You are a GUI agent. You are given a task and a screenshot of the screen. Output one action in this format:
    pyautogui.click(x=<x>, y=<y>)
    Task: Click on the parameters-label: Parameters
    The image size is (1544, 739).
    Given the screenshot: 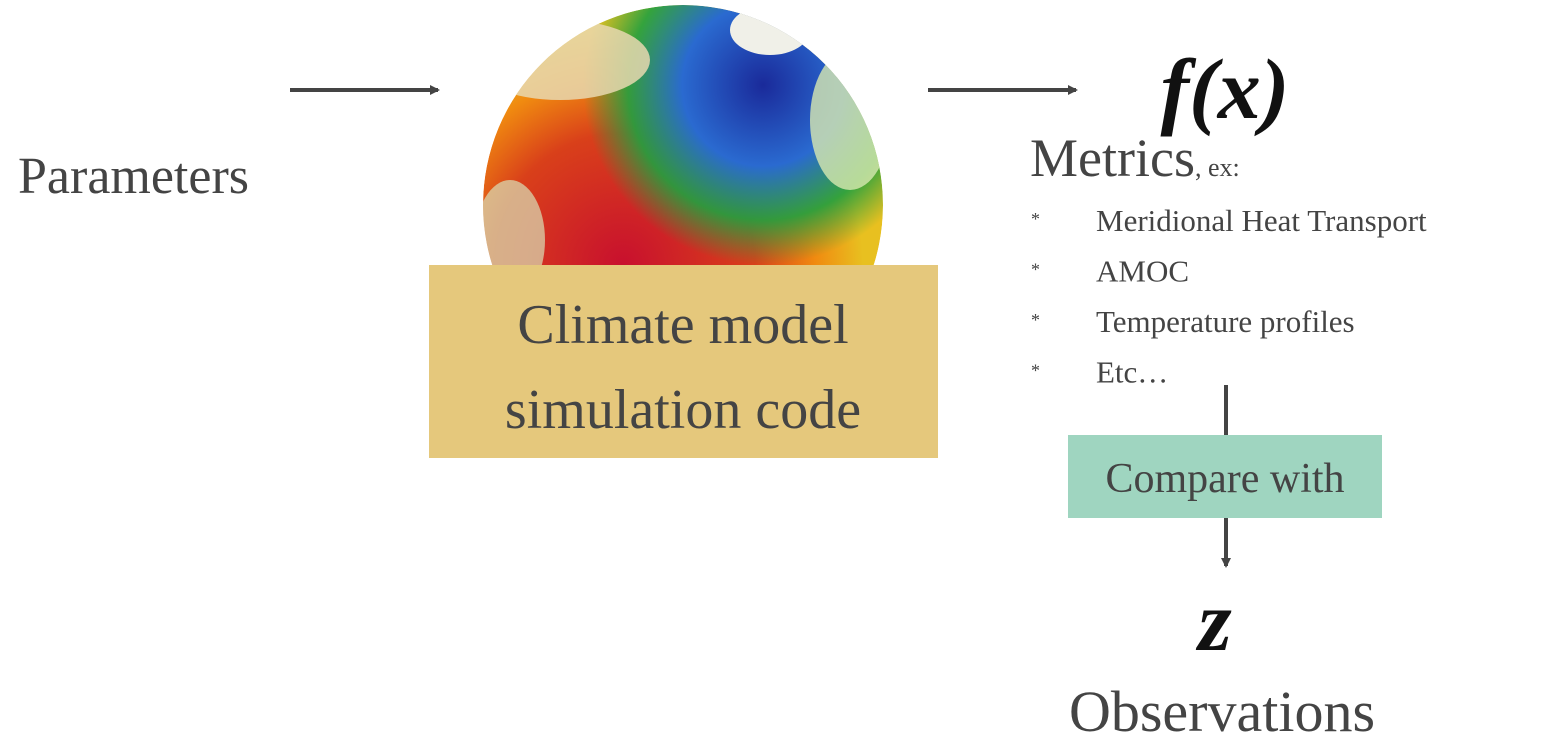 What is the action you would take?
    pyautogui.click(x=133, y=176)
    